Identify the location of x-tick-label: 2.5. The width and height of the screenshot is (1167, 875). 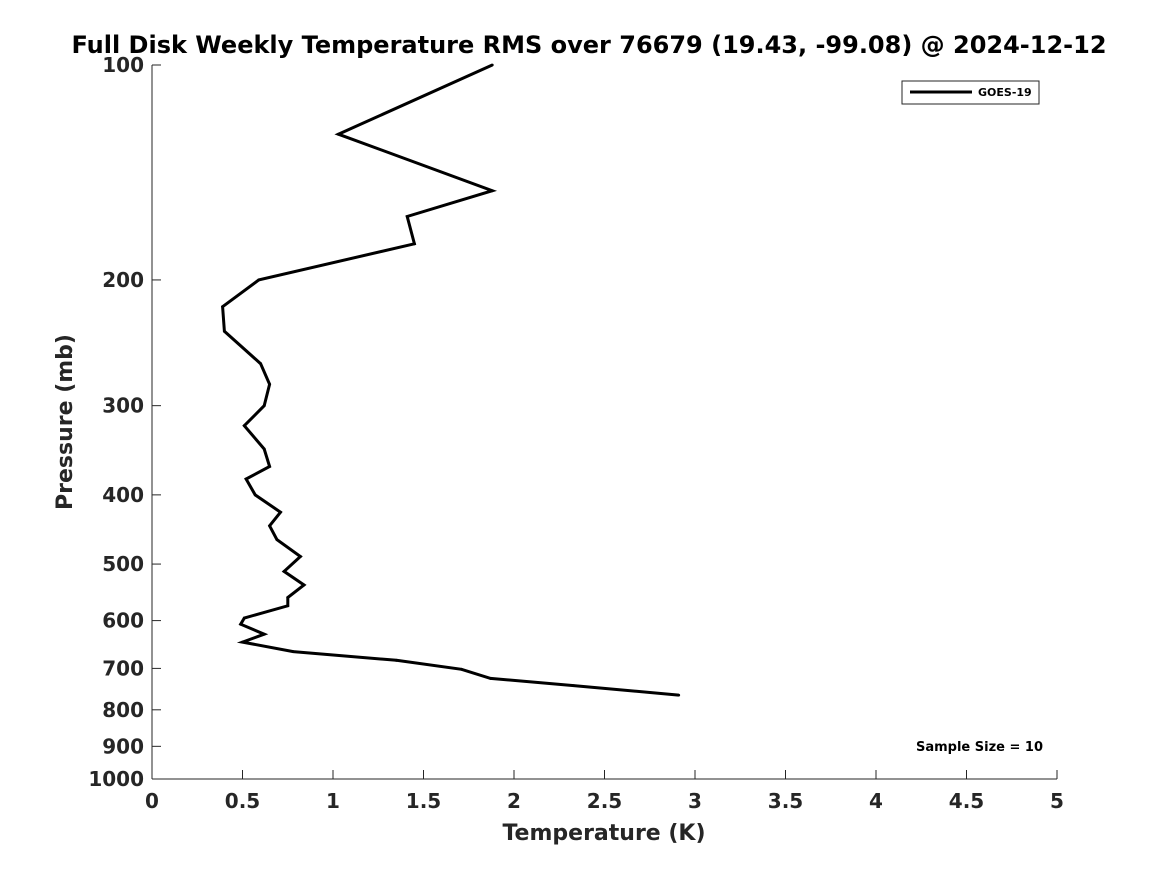
(604, 801).